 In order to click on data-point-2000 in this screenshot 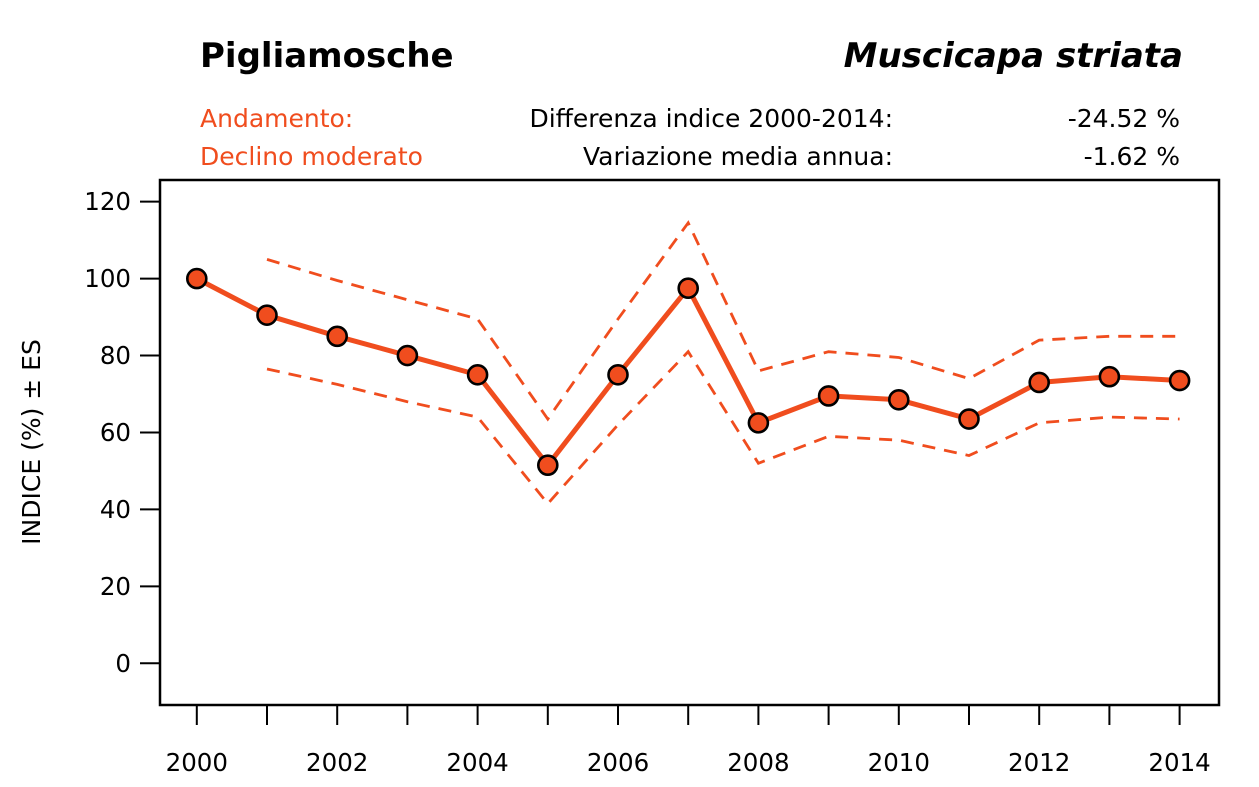, I will do `click(197, 278)`.